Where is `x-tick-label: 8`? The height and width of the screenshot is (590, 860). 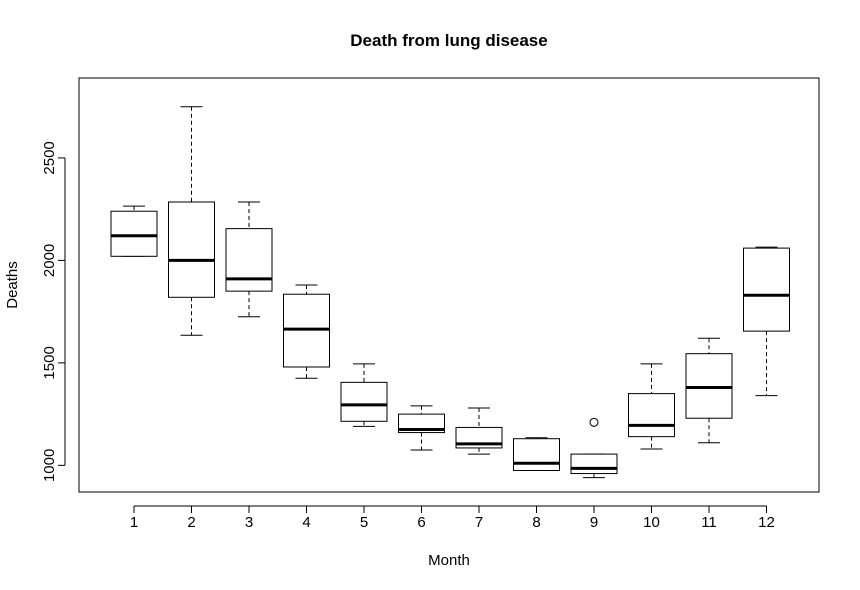
x-tick-label: 8 is located at coordinates (536, 522).